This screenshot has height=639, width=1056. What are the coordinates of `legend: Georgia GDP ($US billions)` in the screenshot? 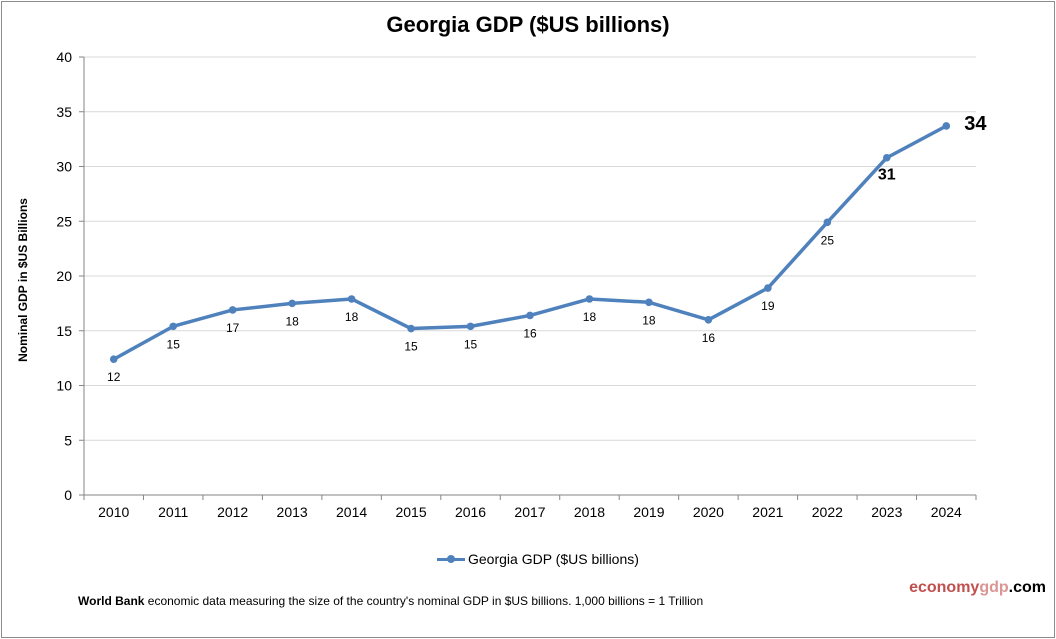 It's located at (538, 559).